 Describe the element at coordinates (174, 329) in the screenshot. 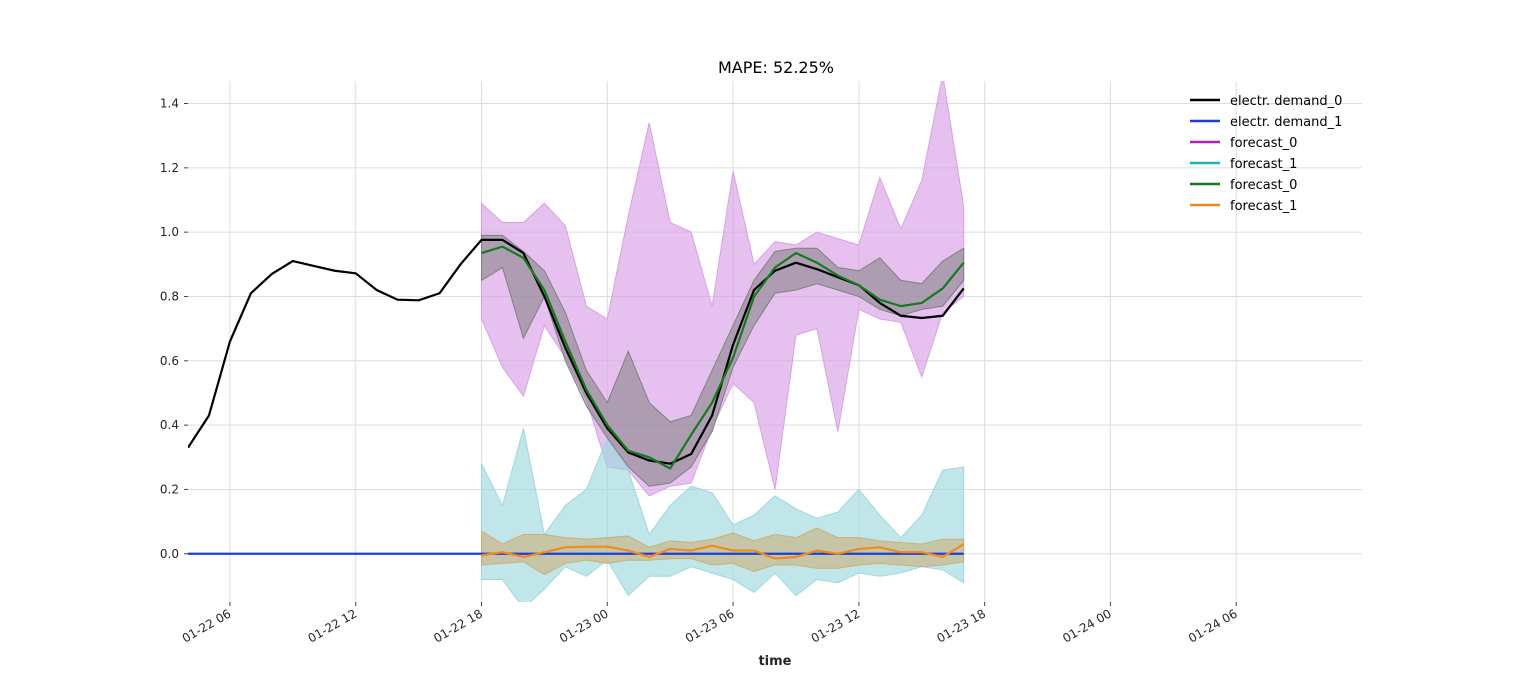

I see `y-axis: 0.0 0.2 0.4 0.6 0.8 1.0 1.2 1.4` at that location.